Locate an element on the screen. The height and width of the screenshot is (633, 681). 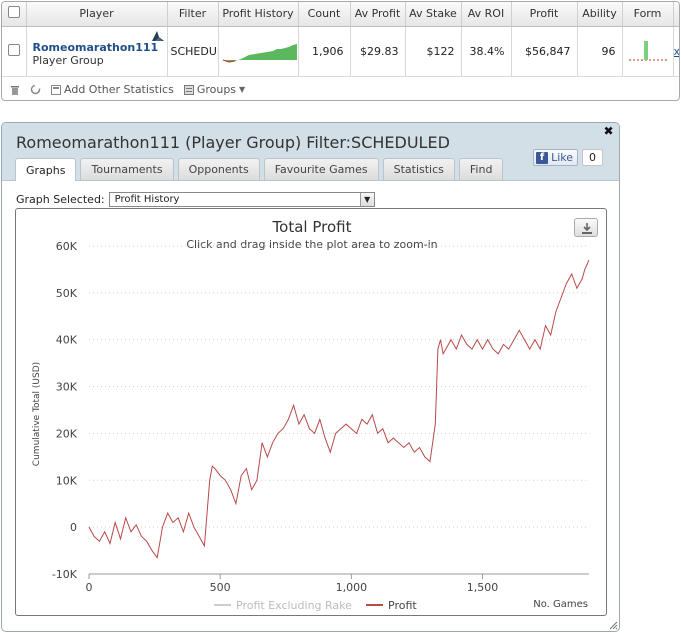
player-name-link: Romeomarathon111 is located at coordinates (95, 47).